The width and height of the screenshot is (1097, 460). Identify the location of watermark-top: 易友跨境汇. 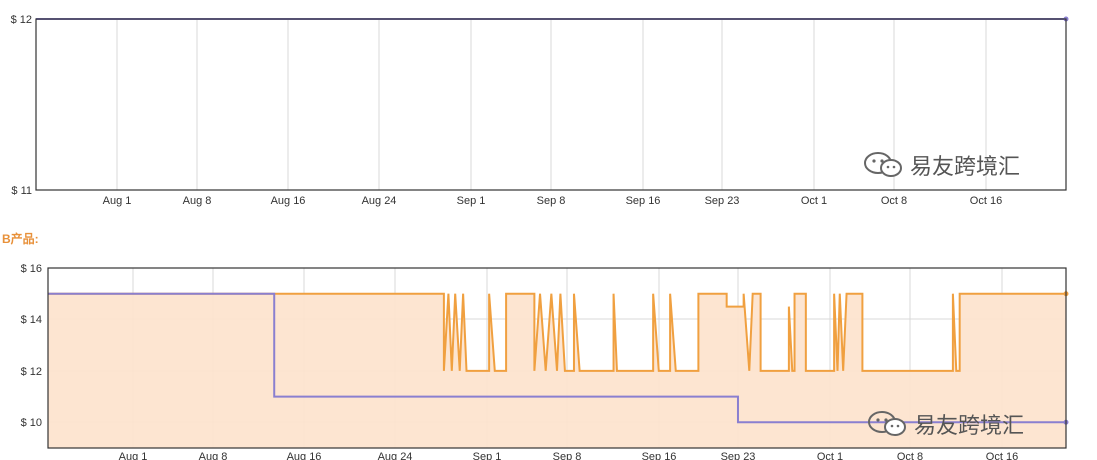
(941, 165).